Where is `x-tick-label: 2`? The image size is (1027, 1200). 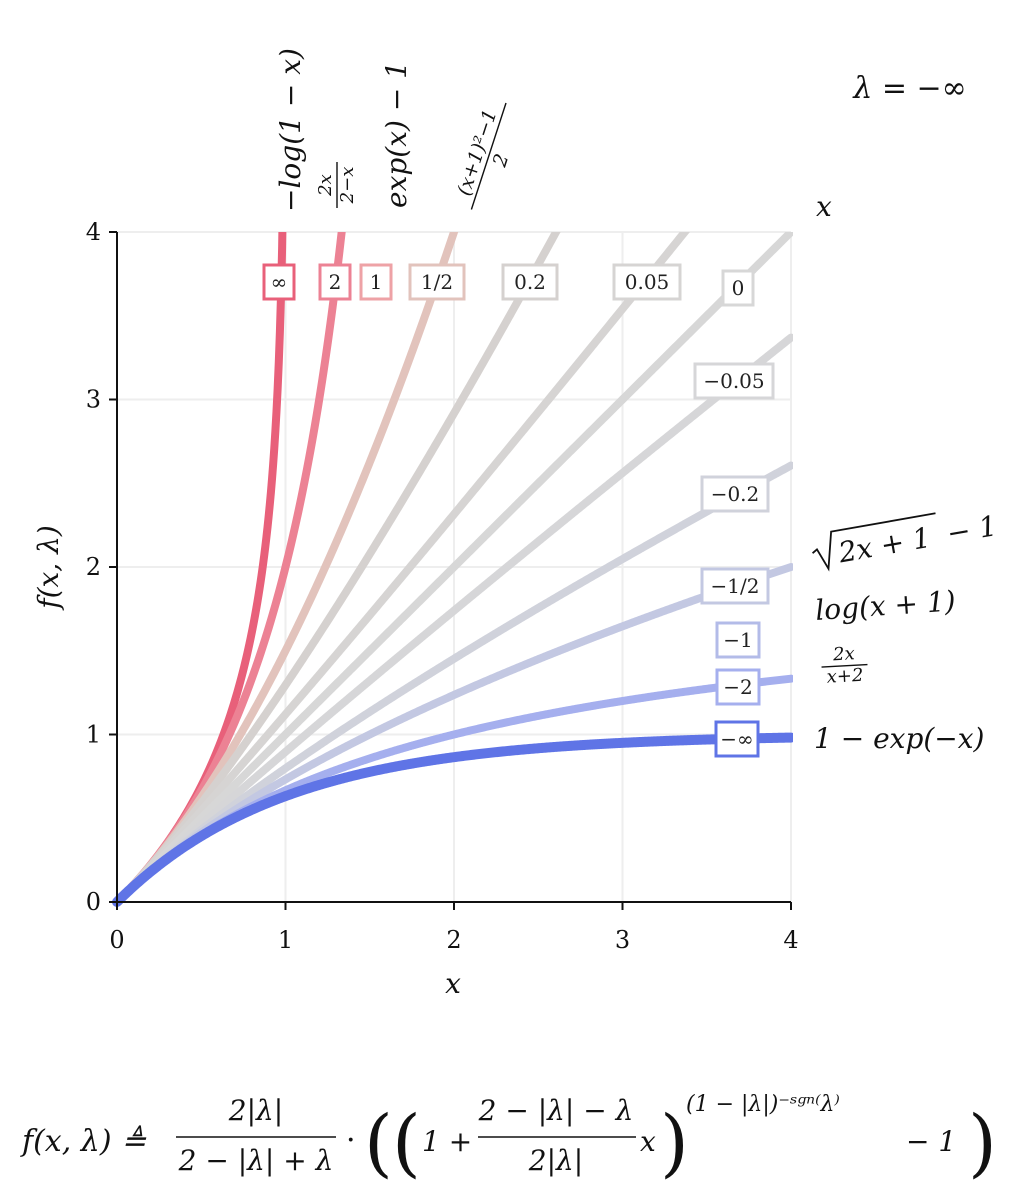 x-tick-label: 2 is located at coordinates (453, 940).